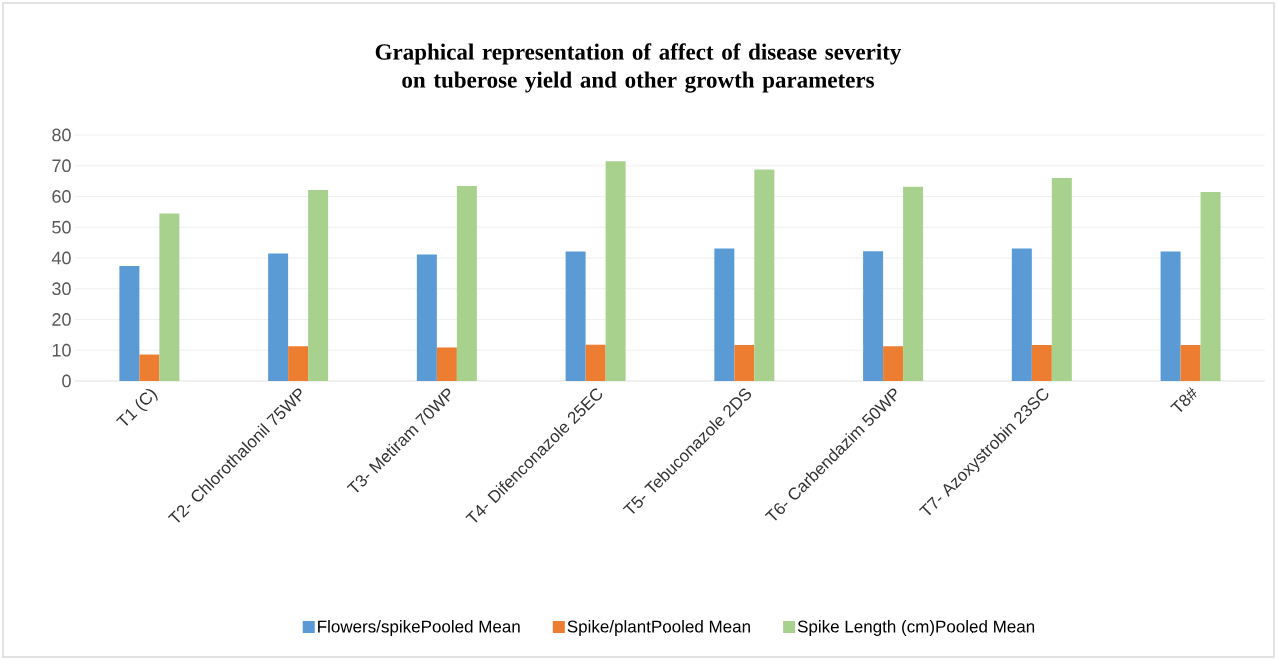 This screenshot has height=660, width=1277. Describe the element at coordinates (61, 289) in the screenshot. I see `y-tick-label: 30` at that location.